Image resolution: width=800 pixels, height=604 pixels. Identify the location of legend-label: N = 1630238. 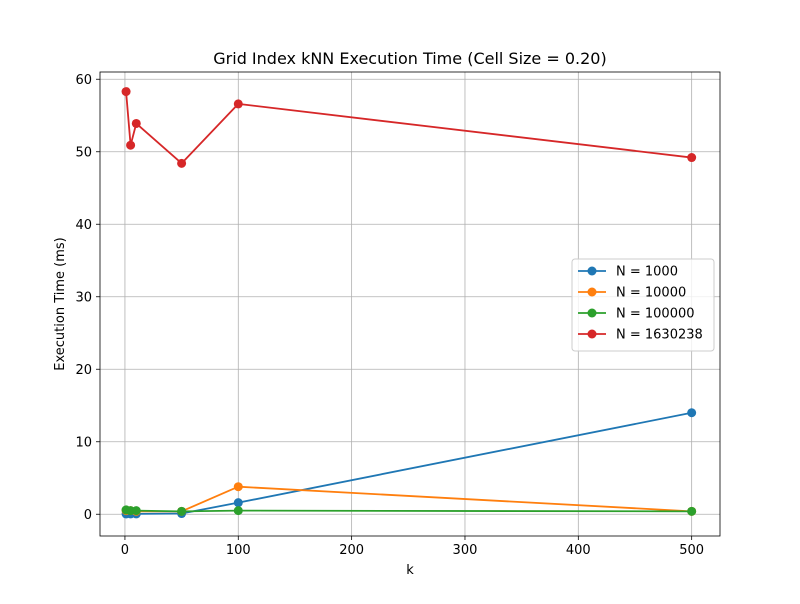
(659, 335).